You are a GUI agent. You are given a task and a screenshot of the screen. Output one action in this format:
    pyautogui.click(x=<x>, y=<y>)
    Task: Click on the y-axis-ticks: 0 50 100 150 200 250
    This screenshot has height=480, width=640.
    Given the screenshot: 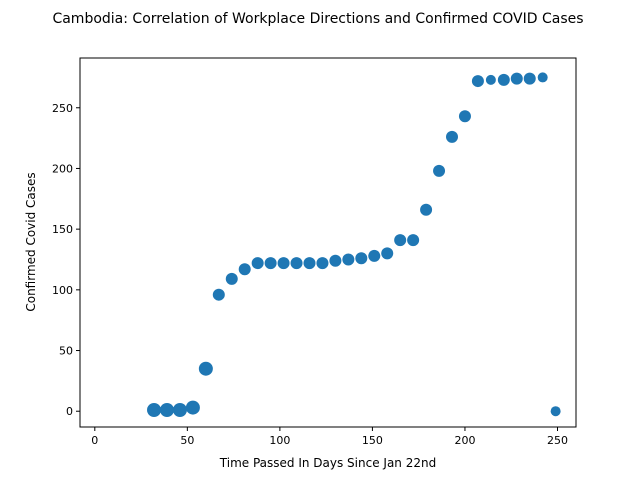 What is the action you would take?
    pyautogui.click(x=66, y=260)
    